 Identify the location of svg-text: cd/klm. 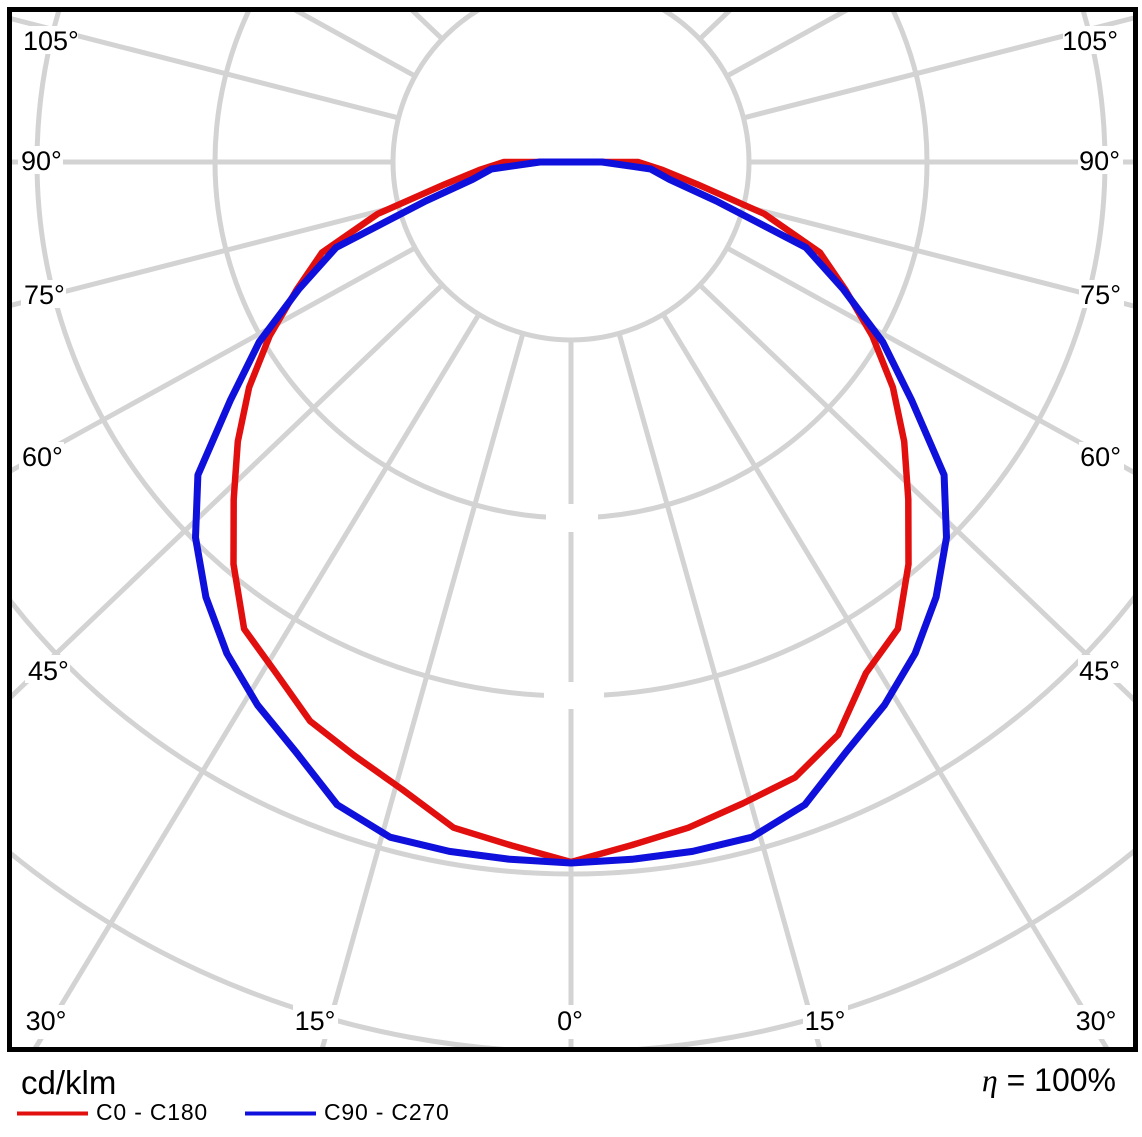
(68, 1082).